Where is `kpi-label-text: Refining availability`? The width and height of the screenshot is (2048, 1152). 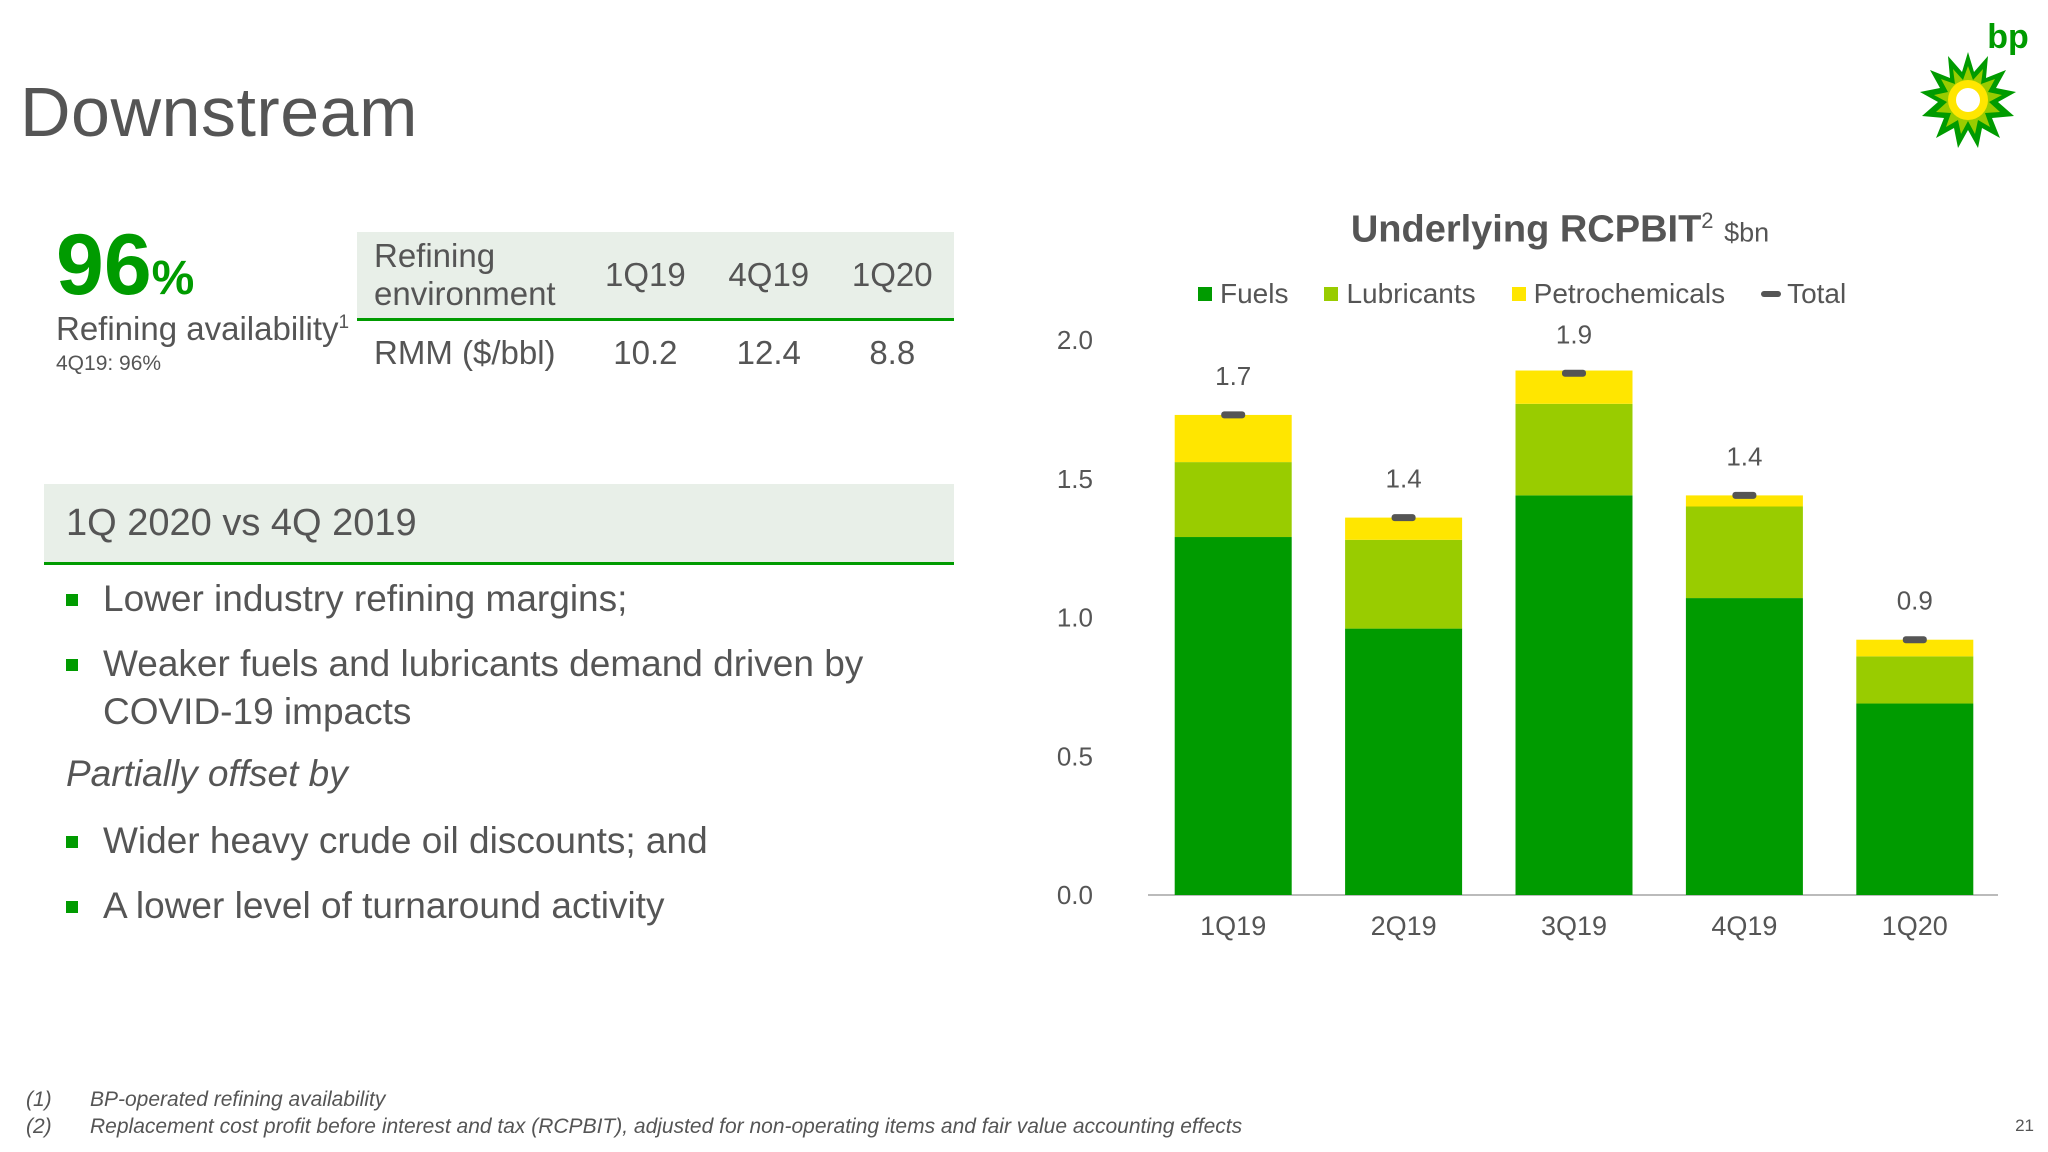
kpi-label-text: Refining availability is located at coordinates (197, 328).